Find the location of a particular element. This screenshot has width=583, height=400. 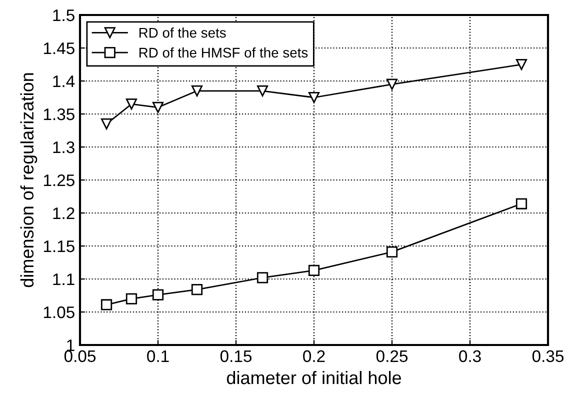

y-tick-label: 1.4 is located at coordinates (64, 82).